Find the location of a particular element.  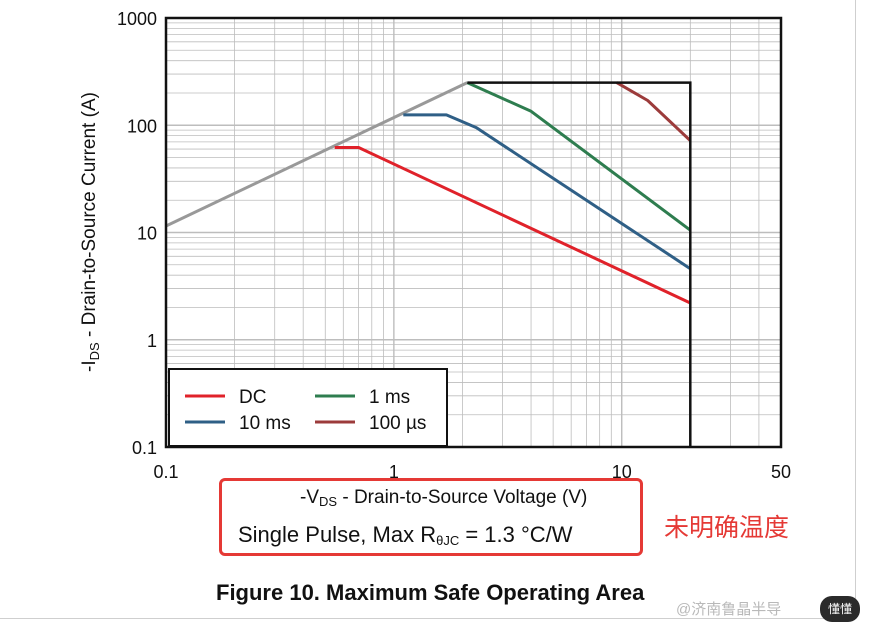

x-tick-label: 0.1 is located at coordinates (165, 472).